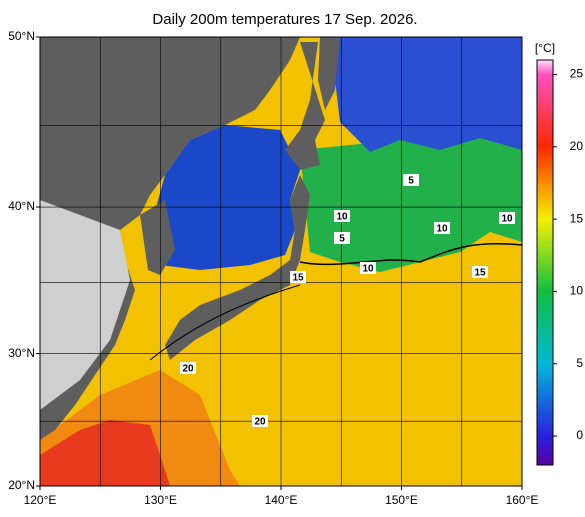  Describe the element at coordinates (284, 19) in the screenshot. I see `title: Daily 200m temperatures 17 Sep. 2026.` at that location.